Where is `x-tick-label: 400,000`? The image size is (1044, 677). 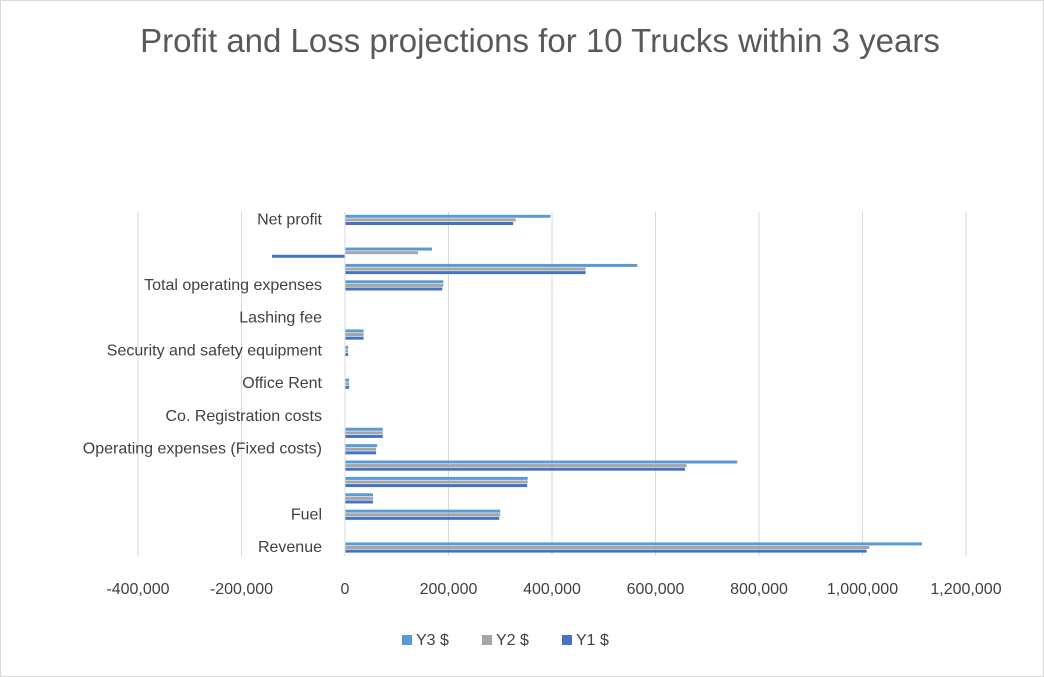 x-tick-label: 400,000 is located at coordinates (552, 589).